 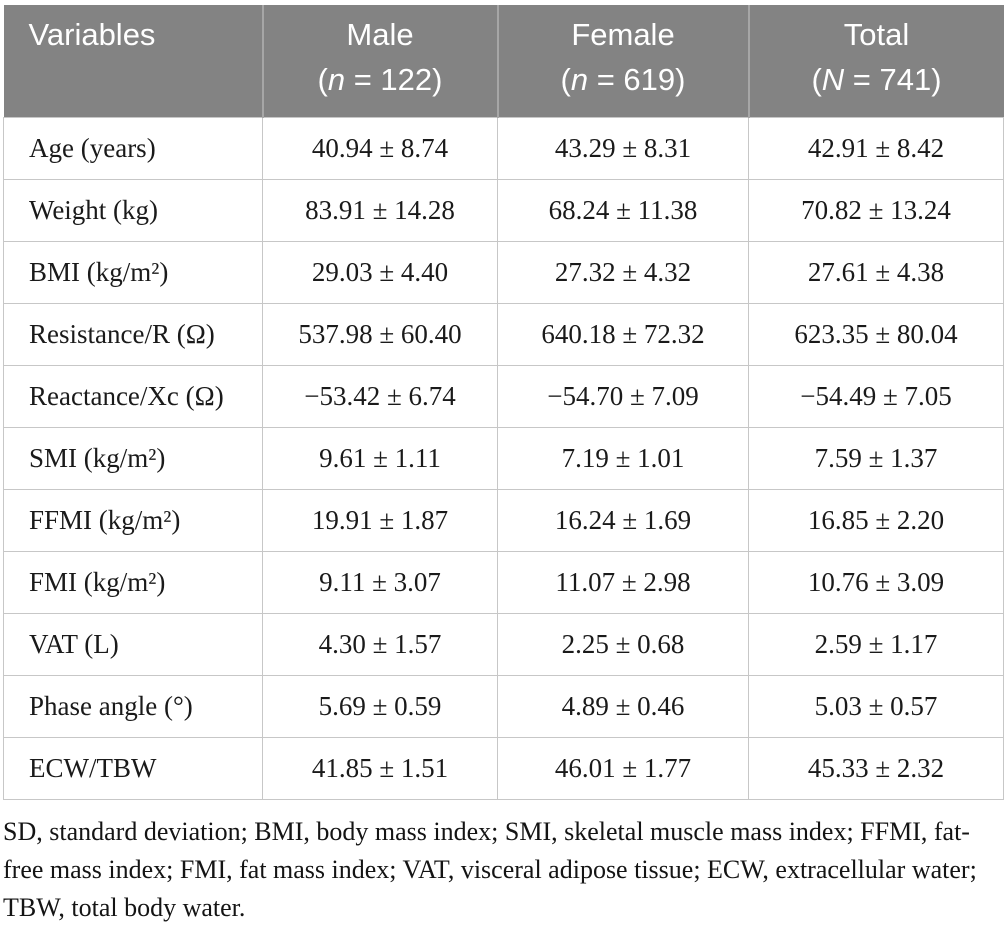 I want to click on female-value-cell: 11.07 ± 2.98, so click(x=623, y=582).